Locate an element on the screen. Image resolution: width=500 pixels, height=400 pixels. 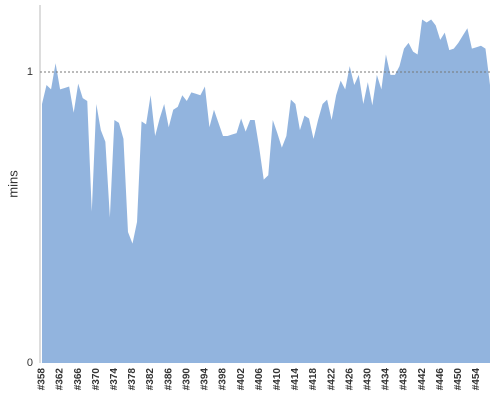
x-tick-label: #394 is located at coordinates (205, 379).